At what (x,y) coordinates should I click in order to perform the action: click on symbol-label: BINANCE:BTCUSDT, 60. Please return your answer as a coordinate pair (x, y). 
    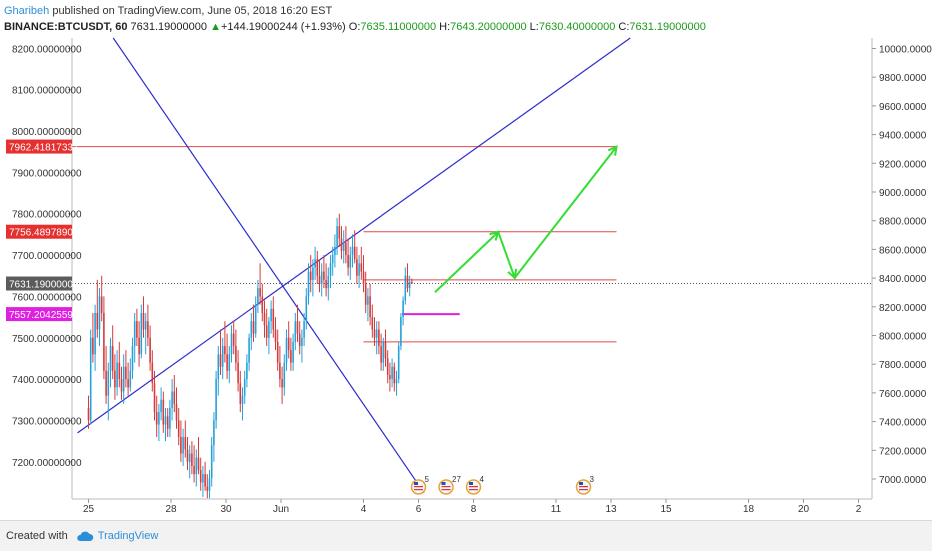
    Looking at the image, I should click on (66, 27).